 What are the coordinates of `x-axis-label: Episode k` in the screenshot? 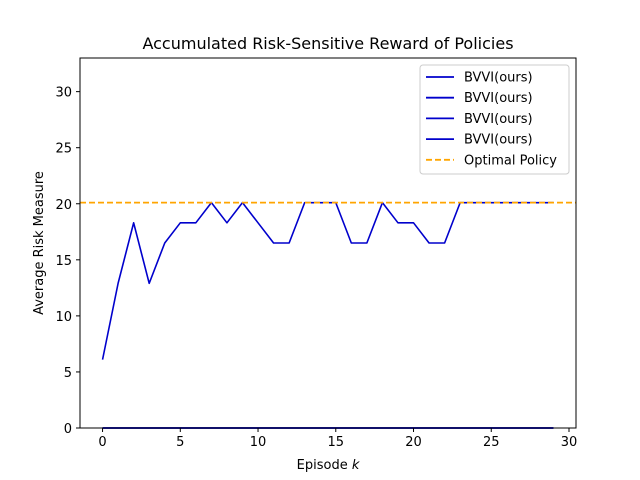 It's located at (328, 465).